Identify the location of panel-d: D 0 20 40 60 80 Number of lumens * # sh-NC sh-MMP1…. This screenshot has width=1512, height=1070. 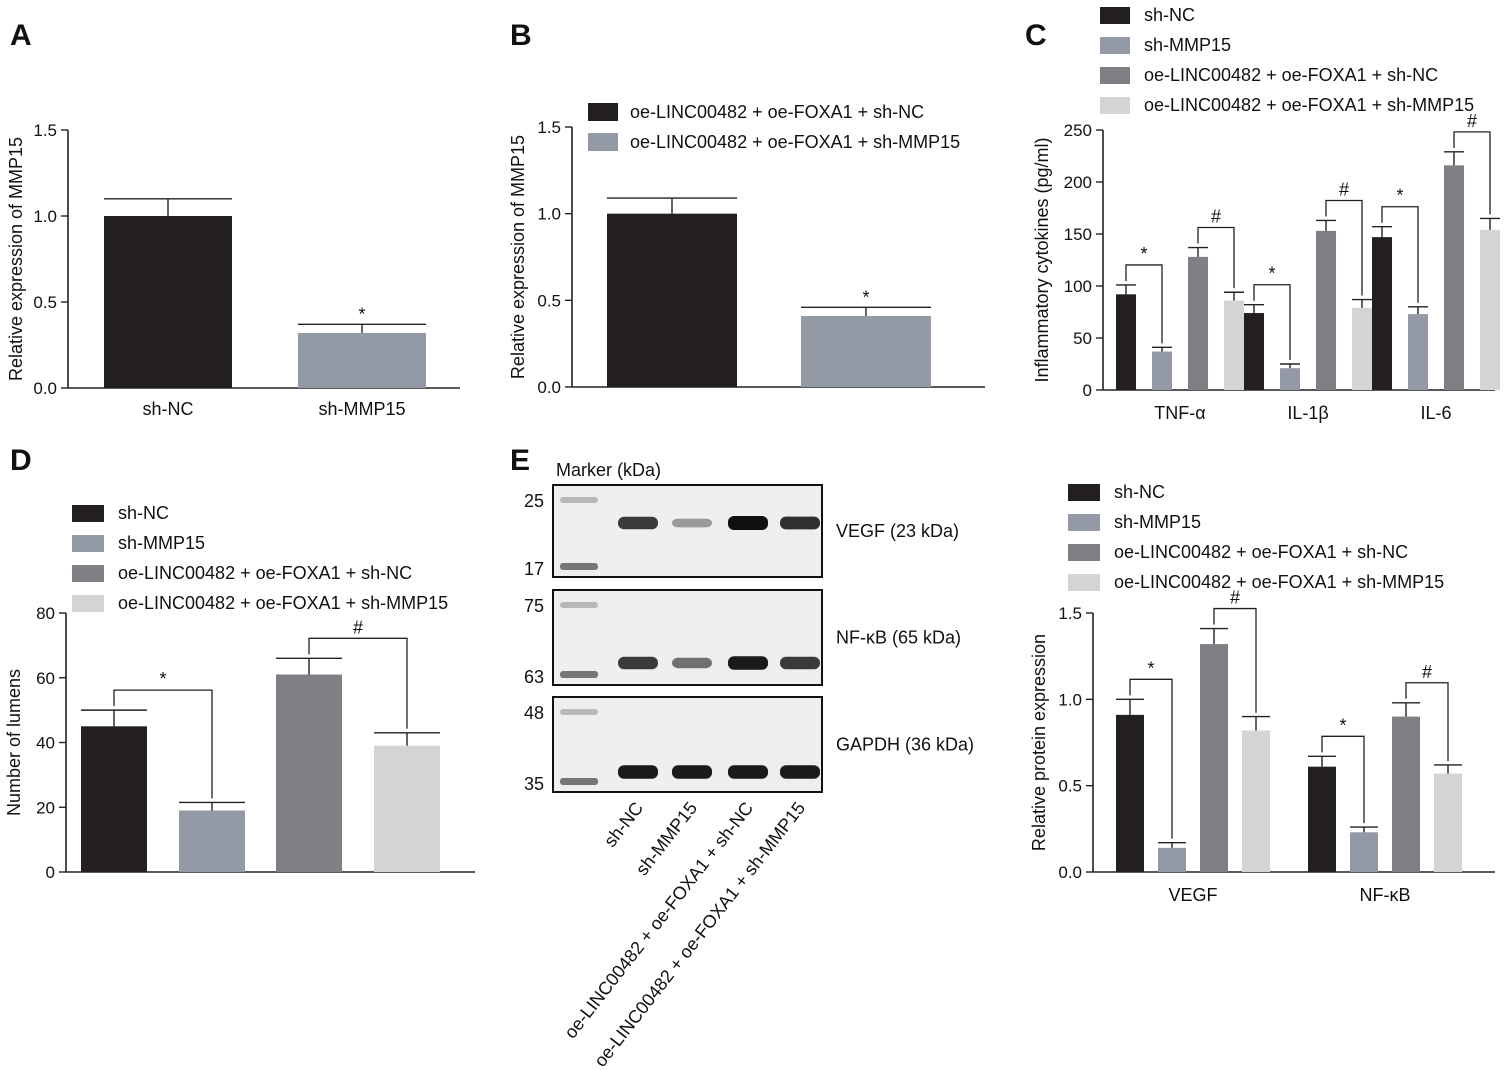
(239, 663).